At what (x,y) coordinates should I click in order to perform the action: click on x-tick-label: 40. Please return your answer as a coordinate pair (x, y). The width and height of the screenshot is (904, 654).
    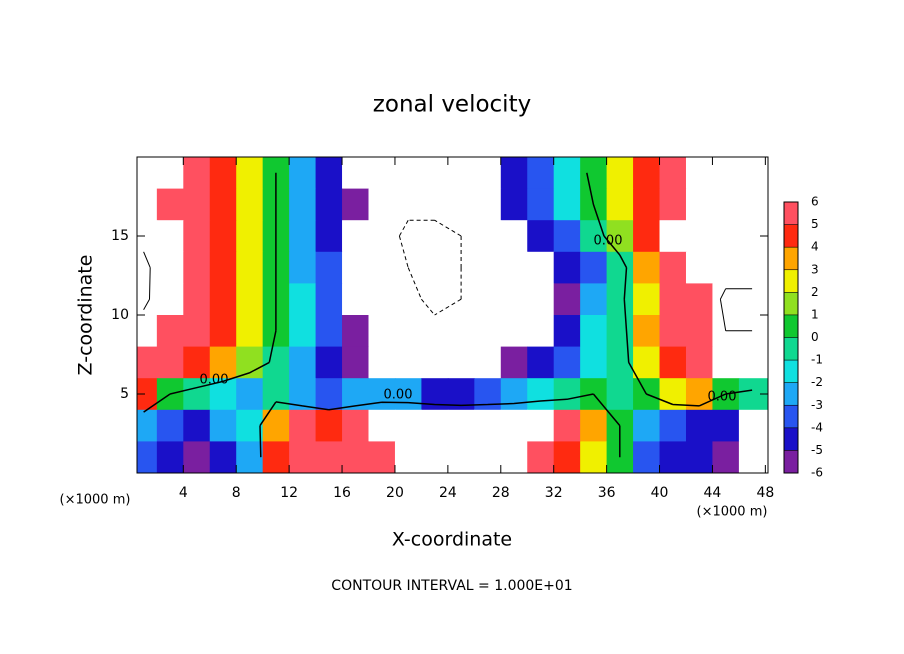
    Looking at the image, I should click on (660, 493).